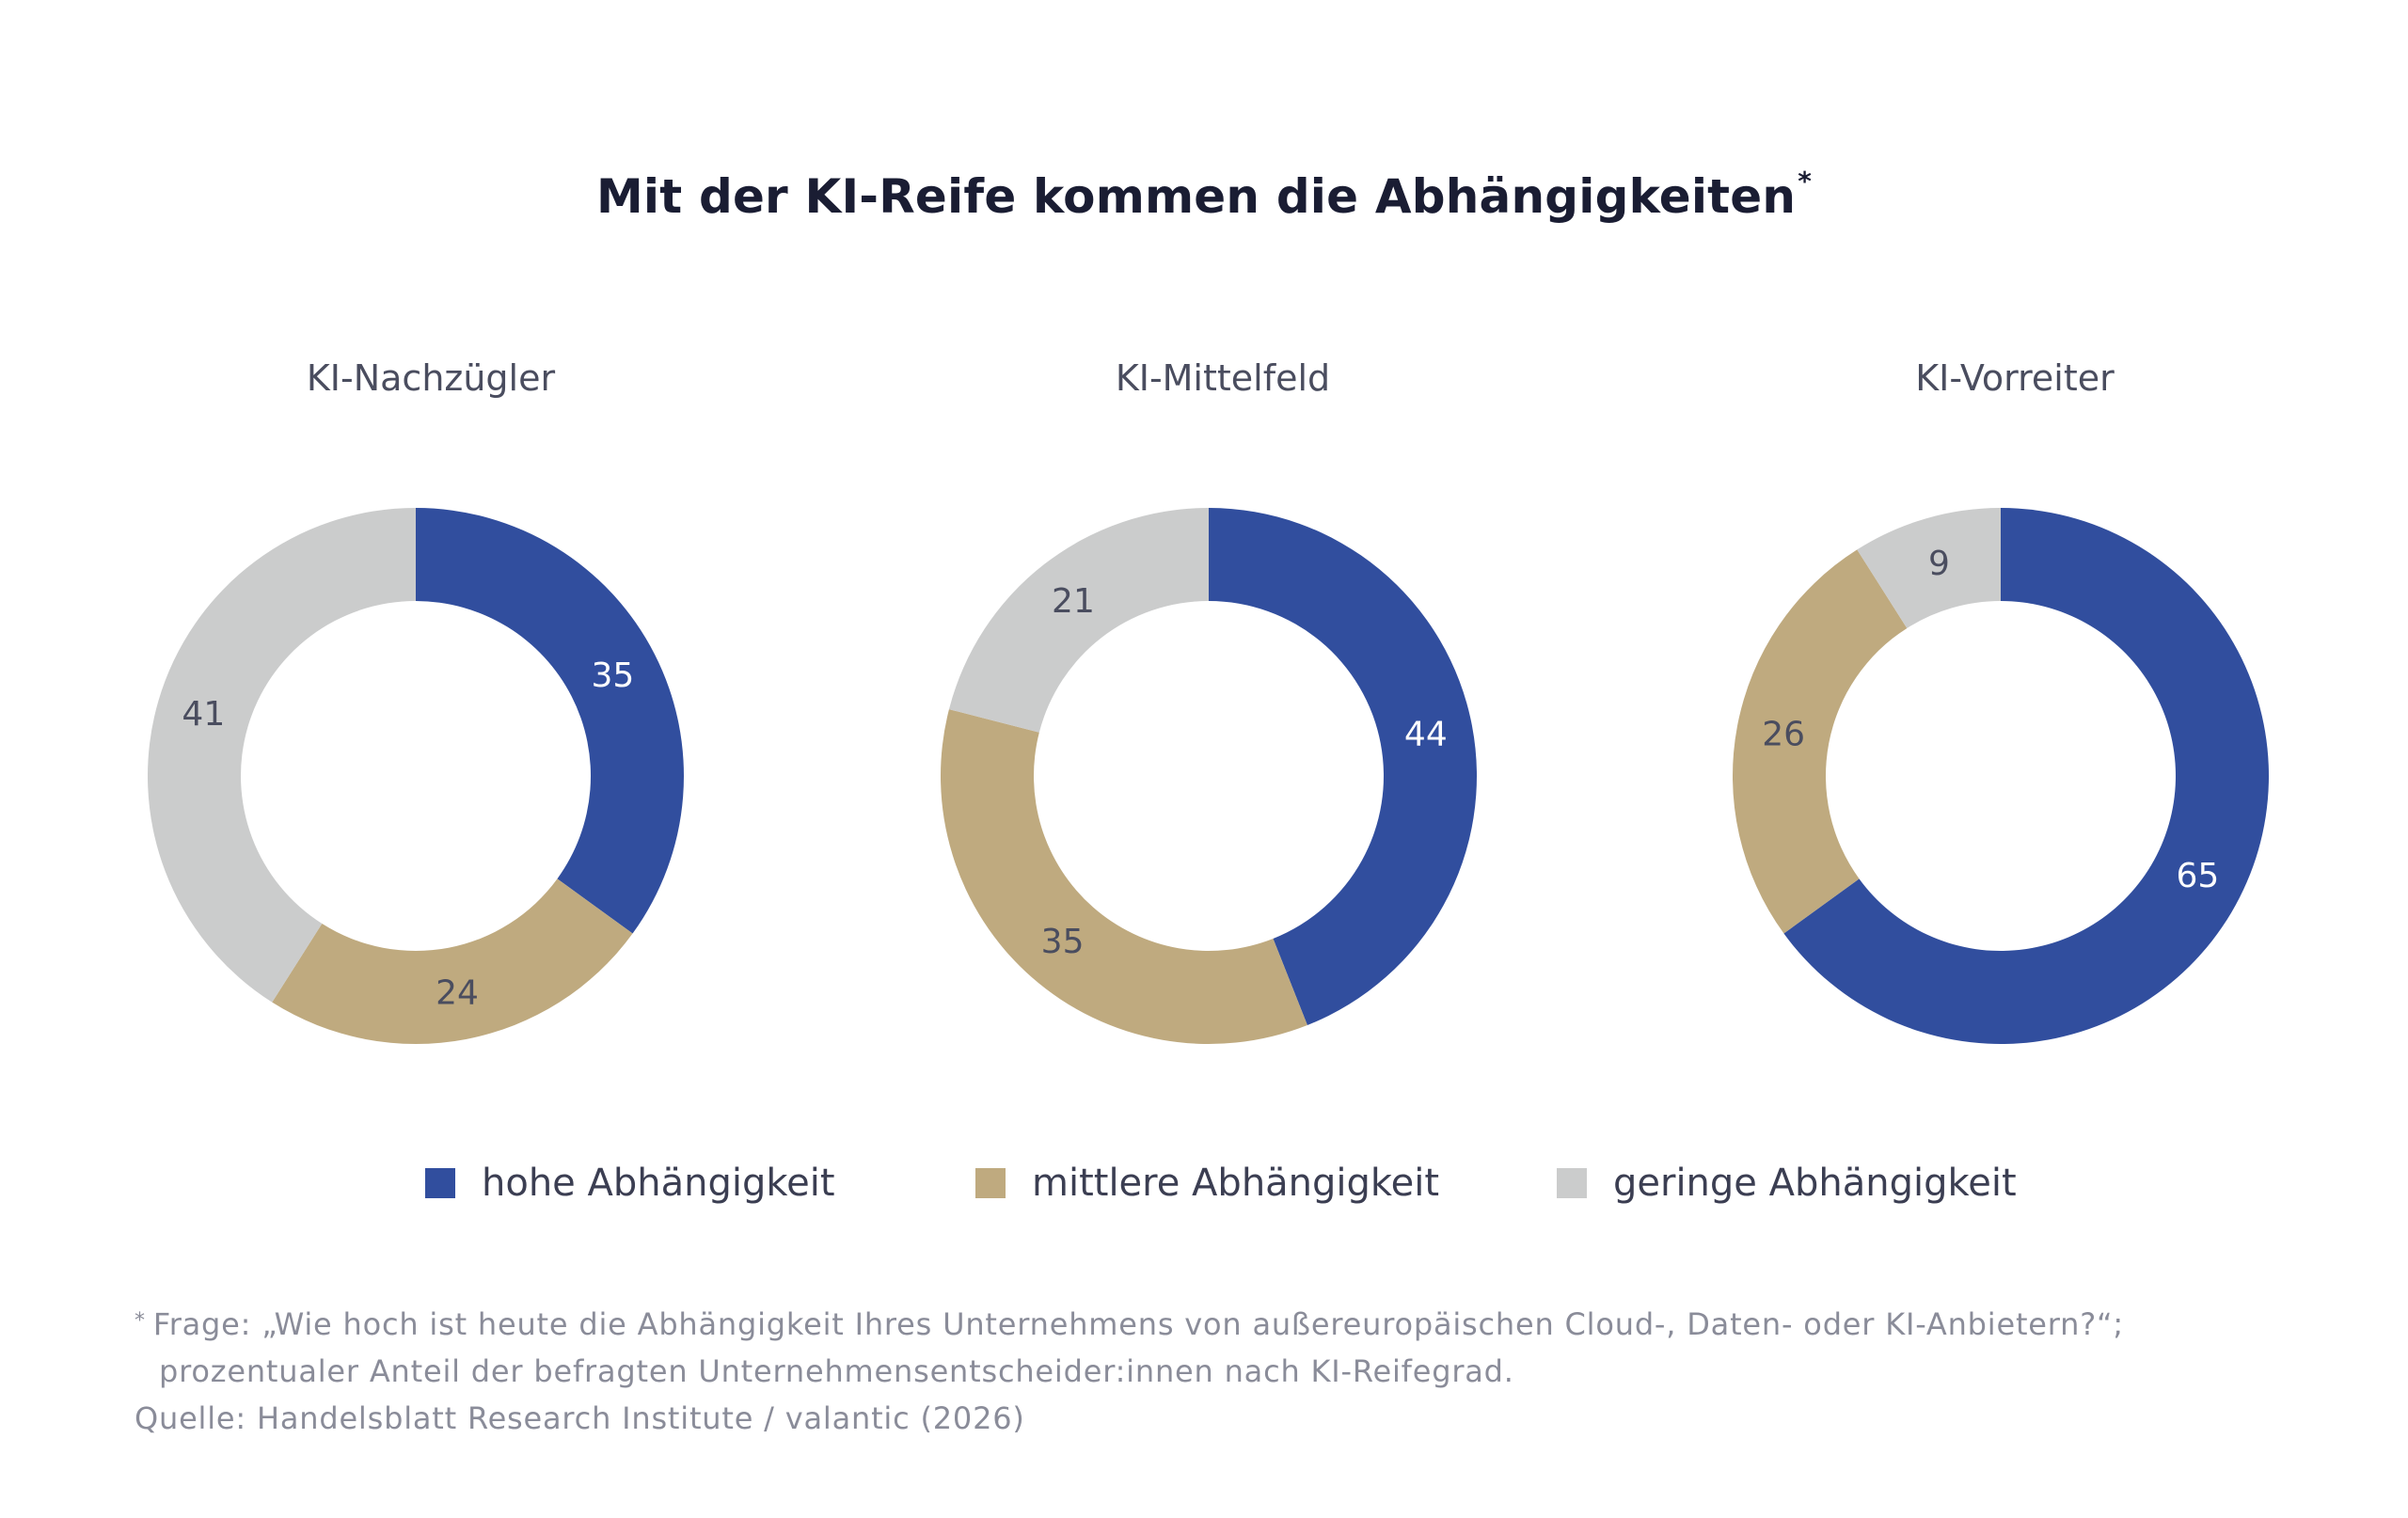 The width and height of the screenshot is (2408, 1518). What do you see at coordinates (990, 1183) in the screenshot?
I see `legend-swatch-mittlere` at bounding box center [990, 1183].